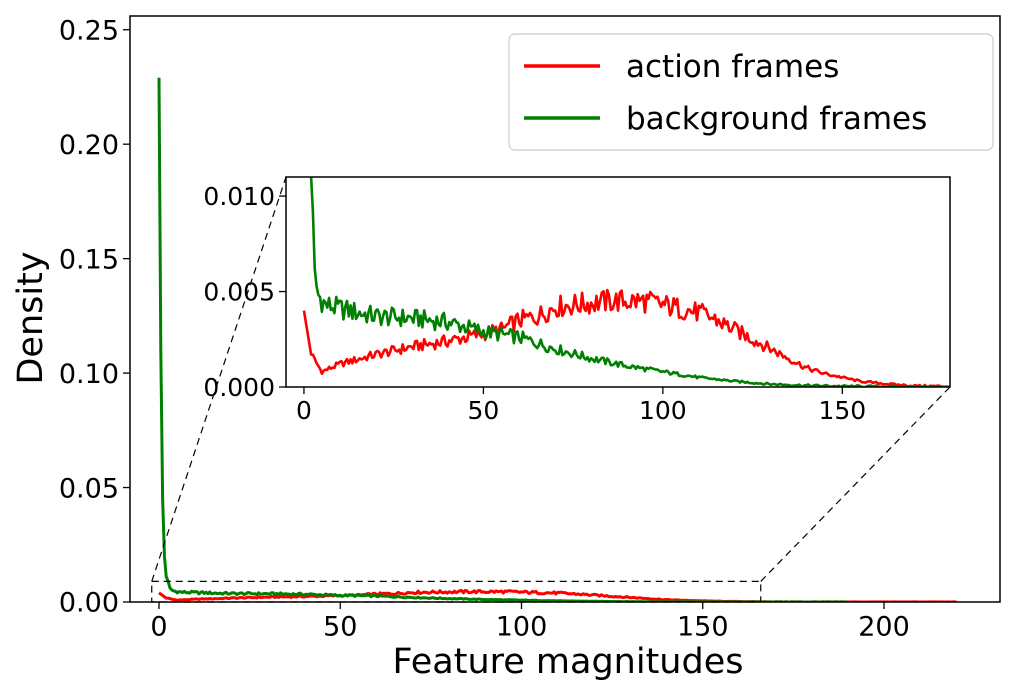 The width and height of the screenshot is (1024, 686). I want to click on inset-x-tick-label: 150, so click(842, 410).